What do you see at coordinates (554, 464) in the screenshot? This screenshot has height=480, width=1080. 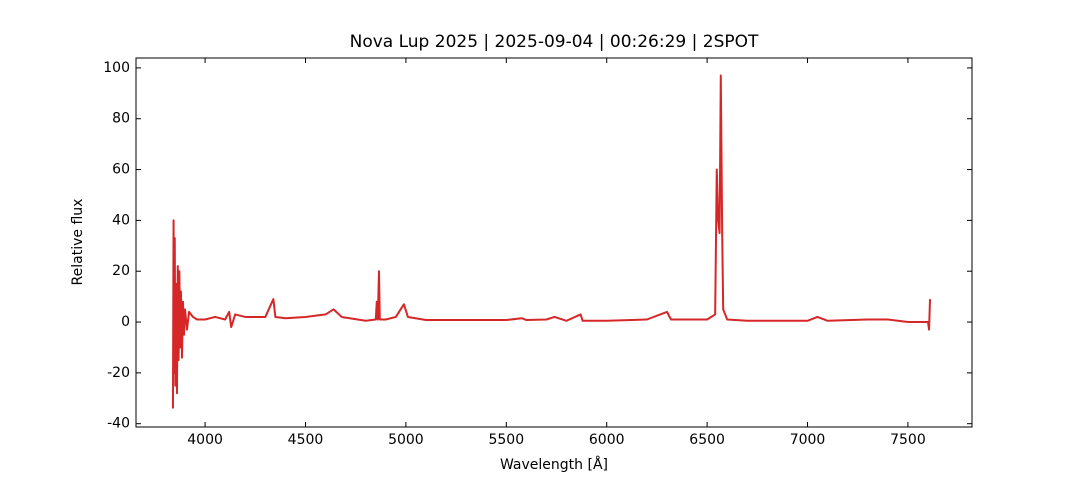 I see `x-axis-label: Wavelength [Å]` at bounding box center [554, 464].